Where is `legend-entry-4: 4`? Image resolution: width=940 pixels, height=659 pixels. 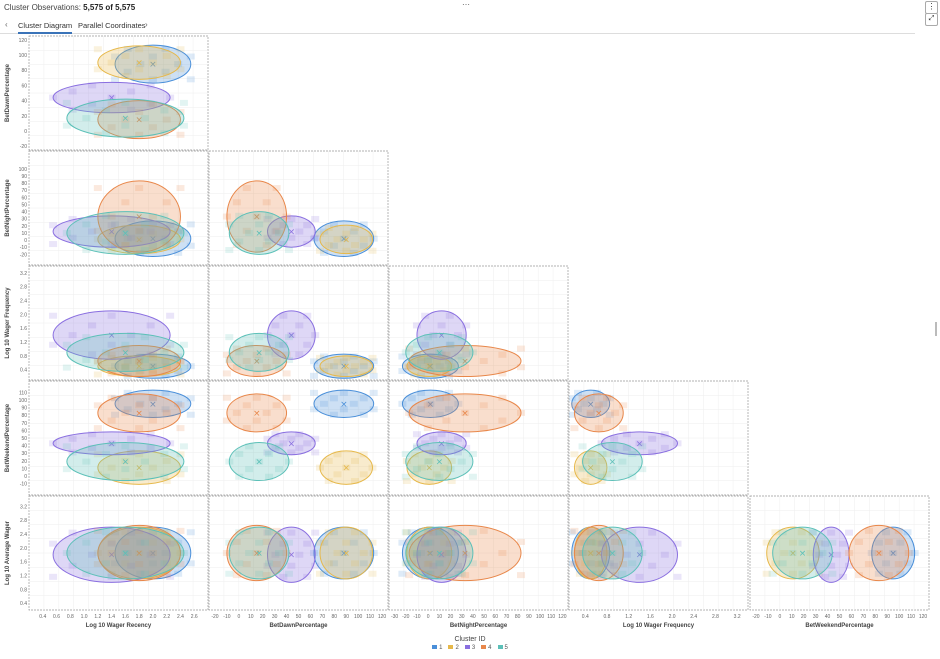
legend-entry-4: 4 is located at coordinates (486, 648).